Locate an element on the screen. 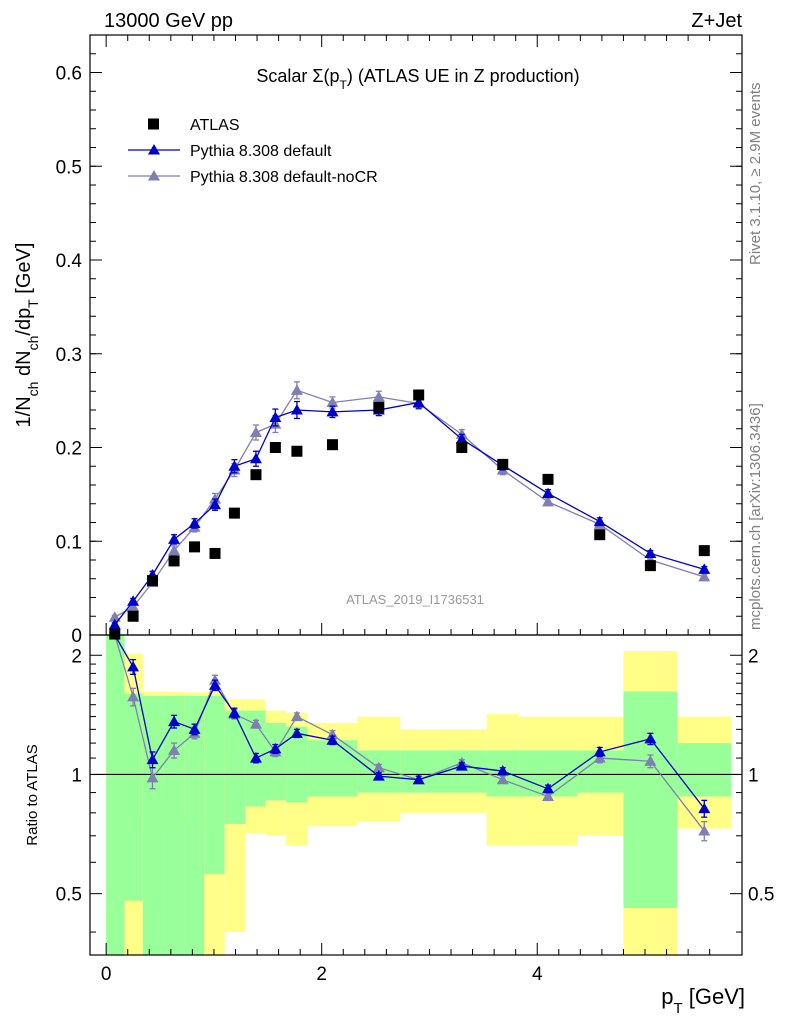  mcplots-label: mcplots.cern.ch [arXiv:1306.3436] is located at coordinates (755, 516).